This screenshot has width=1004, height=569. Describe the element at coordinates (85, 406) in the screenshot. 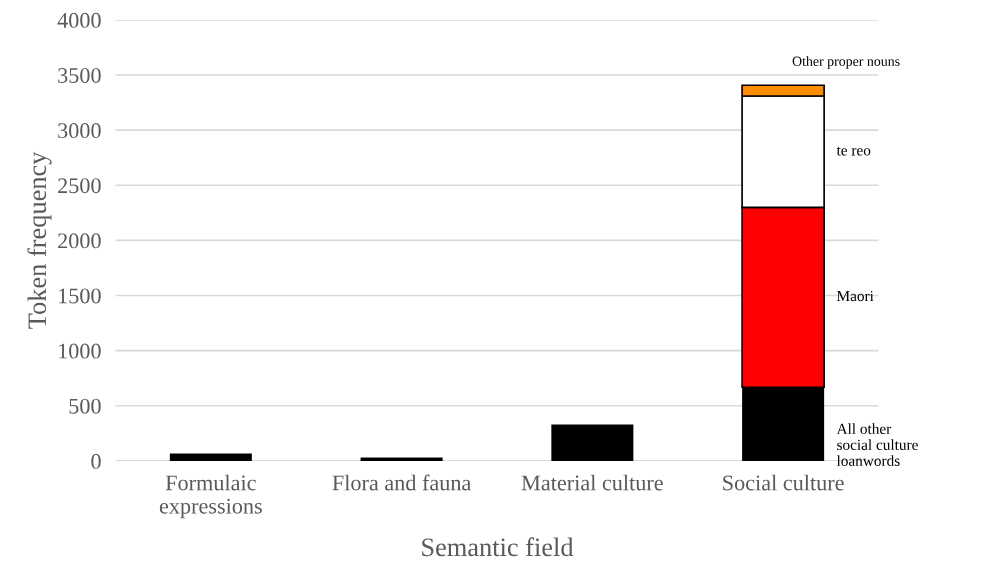

I see `y-tick-label: 500` at that location.